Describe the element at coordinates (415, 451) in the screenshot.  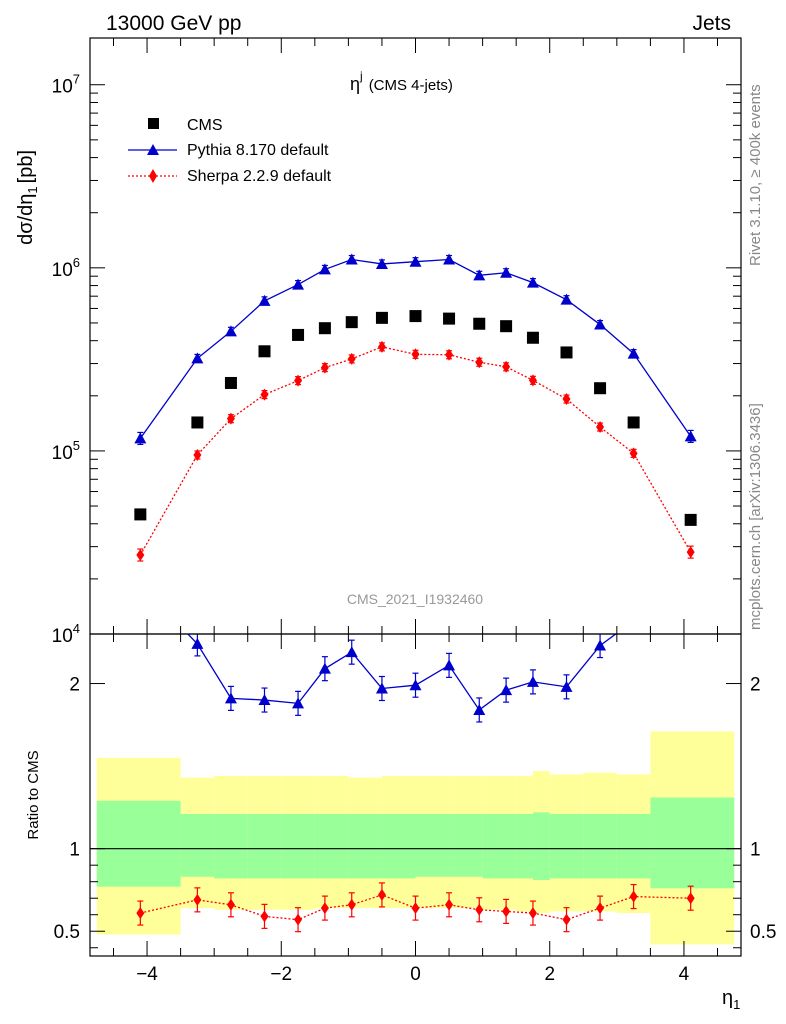
I see `sherpa-line` at that location.